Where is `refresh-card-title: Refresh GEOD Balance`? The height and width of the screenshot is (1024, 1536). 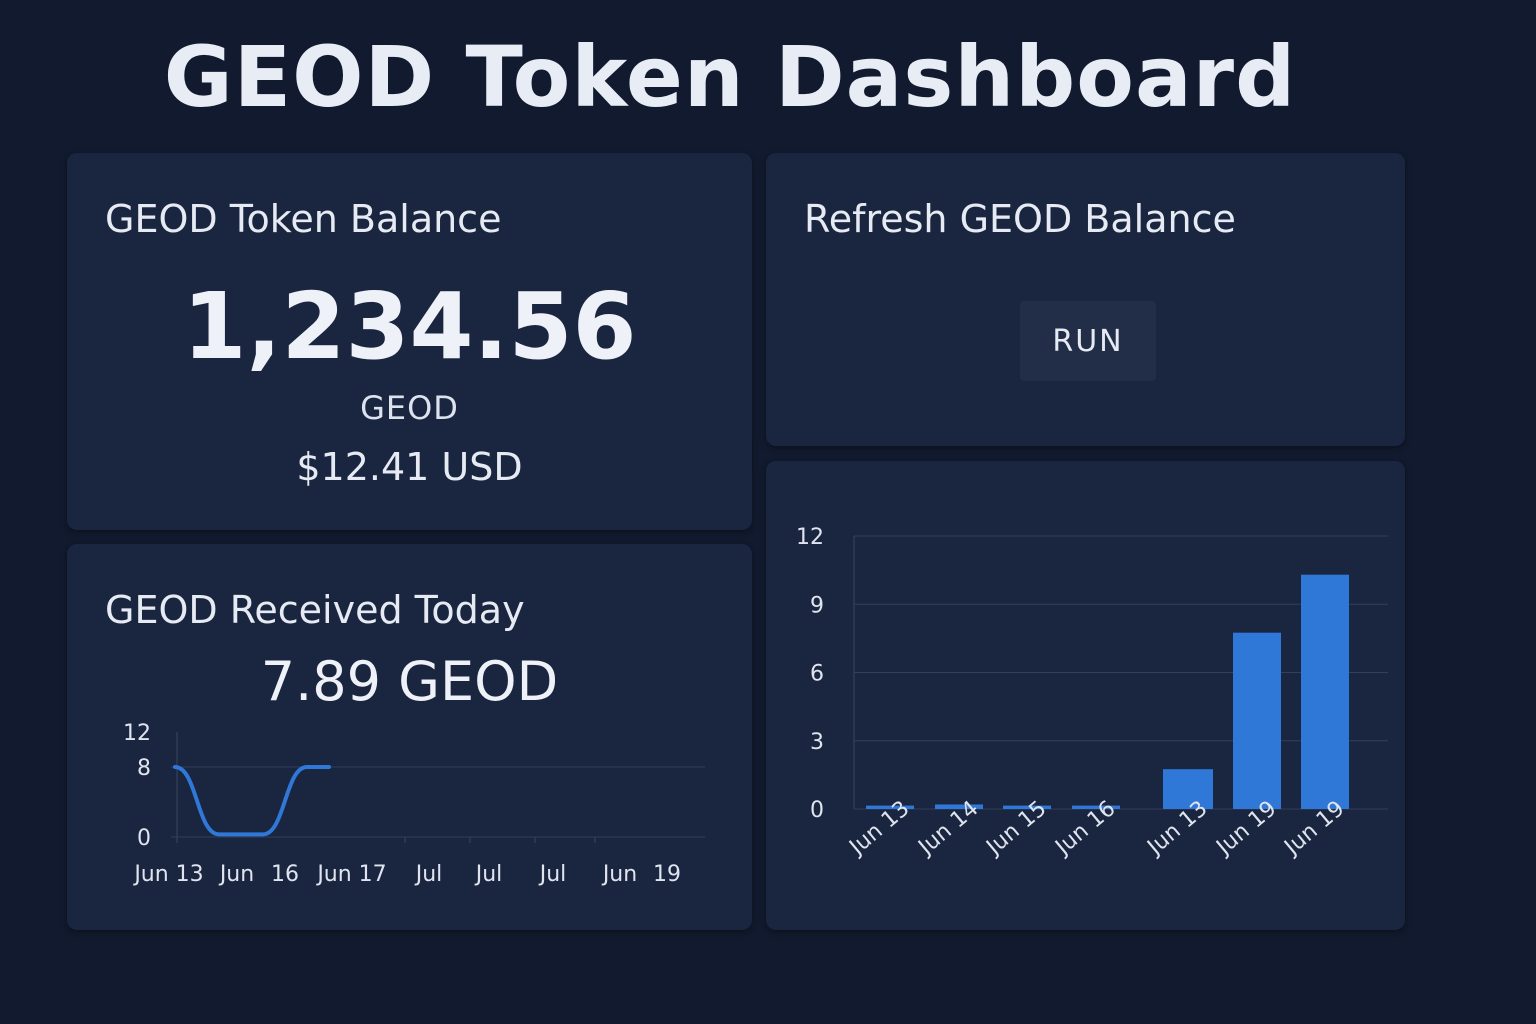 refresh-card-title: Refresh GEOD Balance is located at coordinates (1020, 219).